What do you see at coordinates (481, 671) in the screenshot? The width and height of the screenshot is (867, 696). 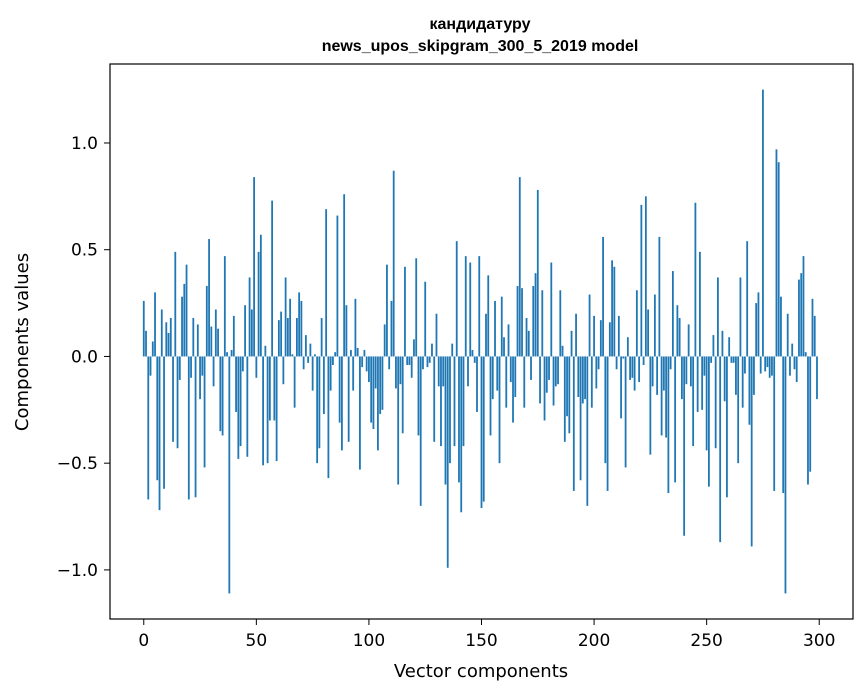 I see `x-axis-label: Vector components` at bounding box center [481, 671].